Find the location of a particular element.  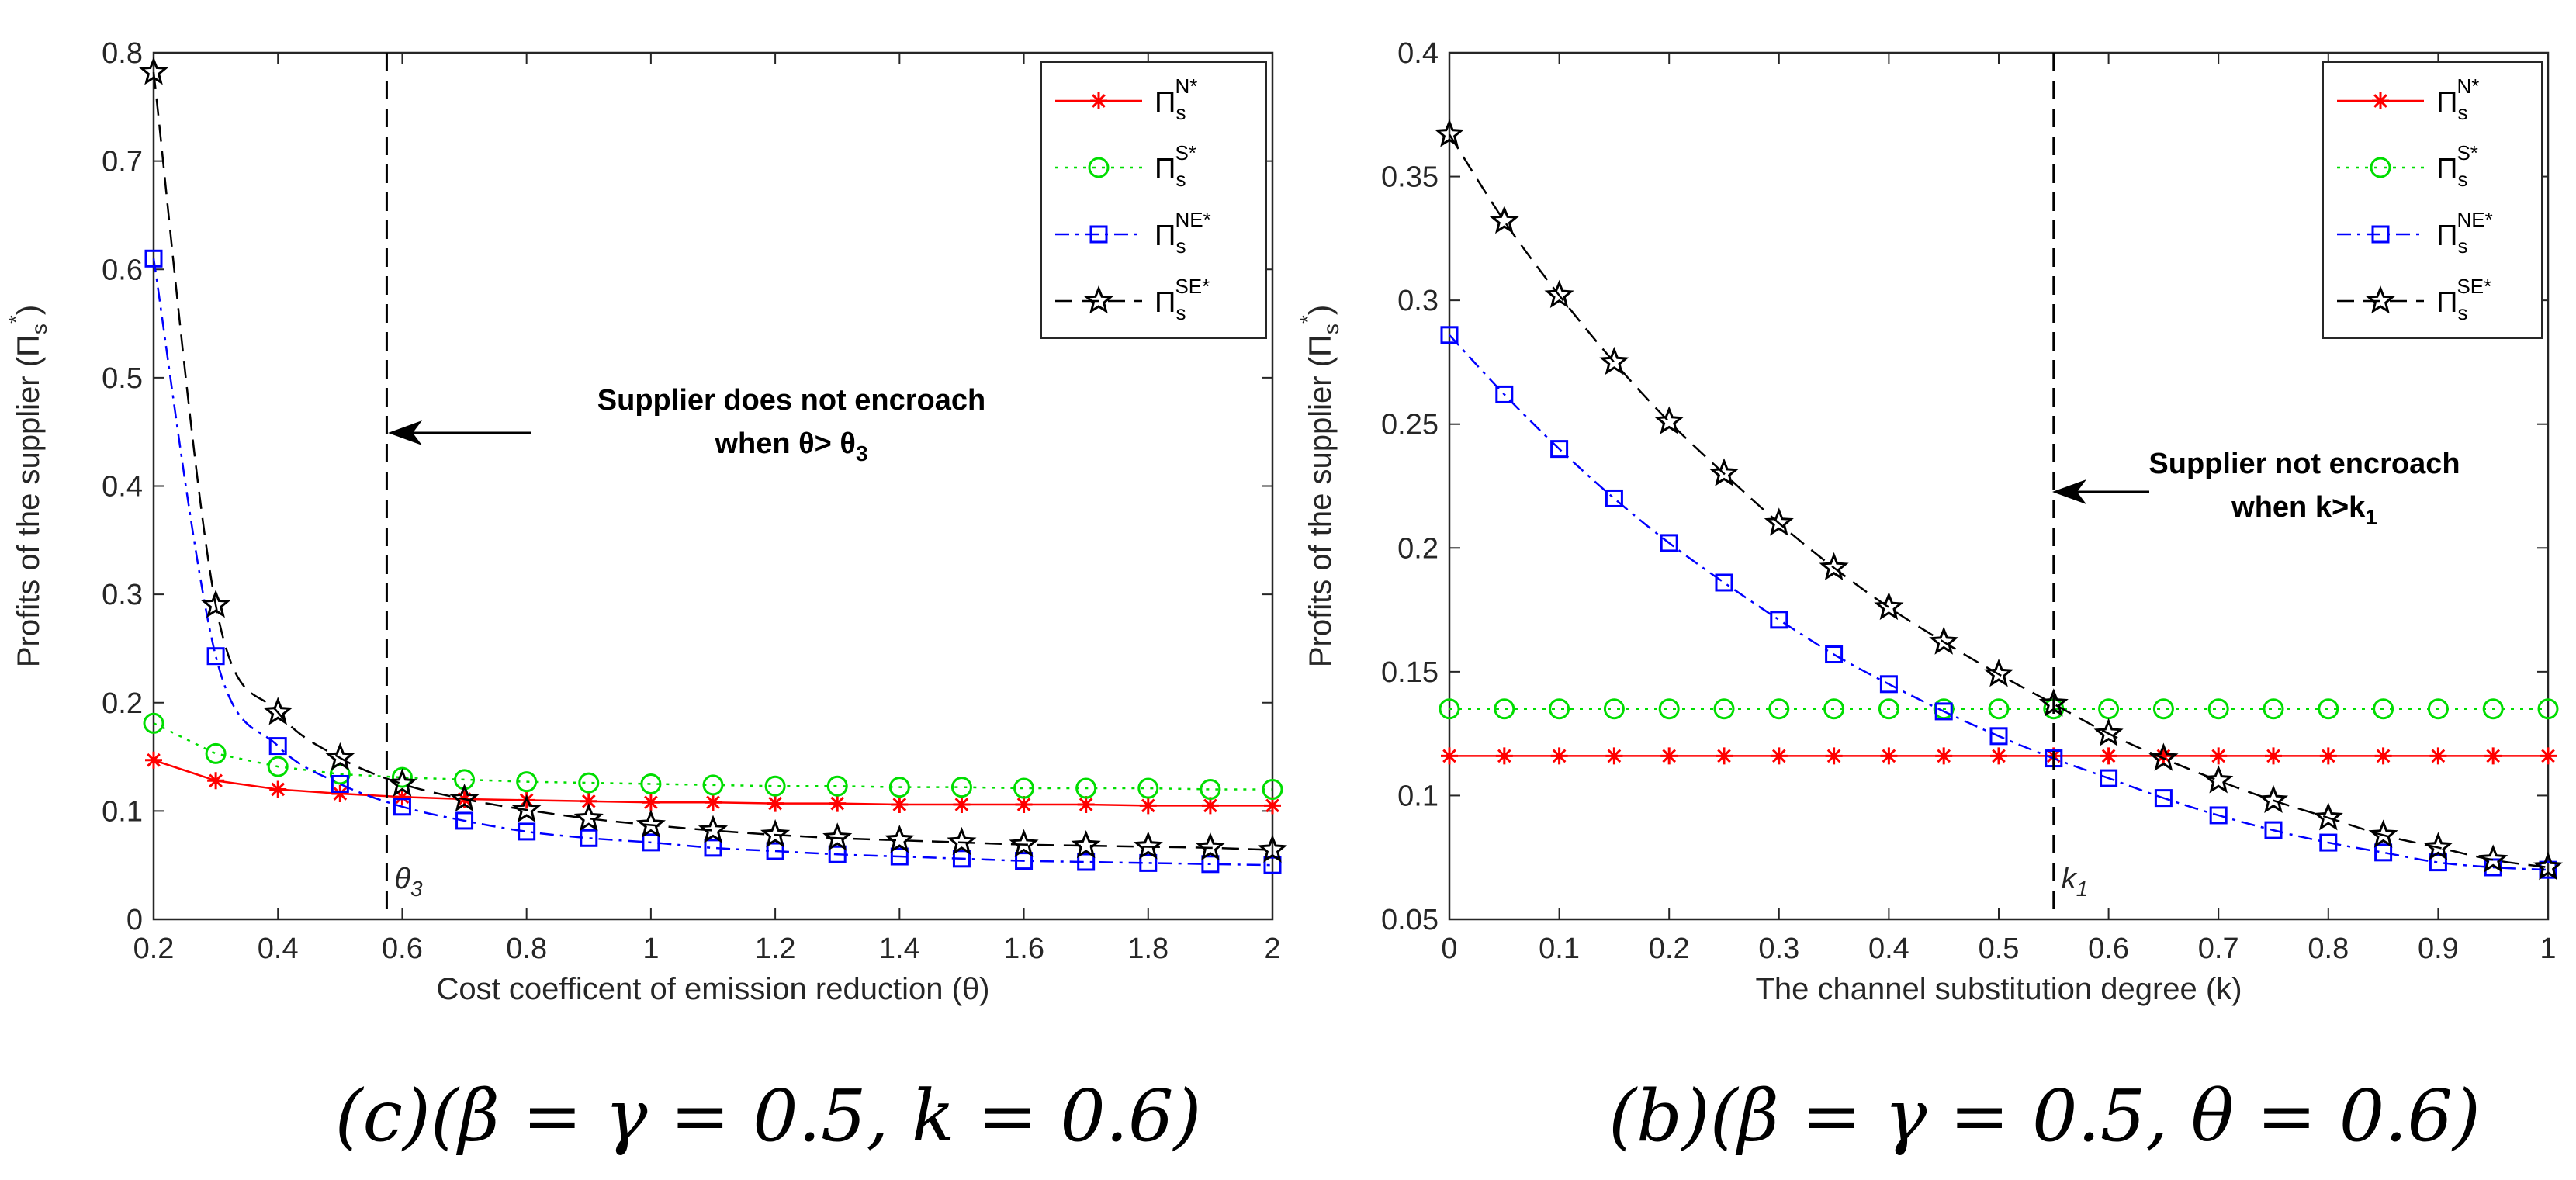

y-tick-label: 0.4 is located at coordinates (1418, 53).